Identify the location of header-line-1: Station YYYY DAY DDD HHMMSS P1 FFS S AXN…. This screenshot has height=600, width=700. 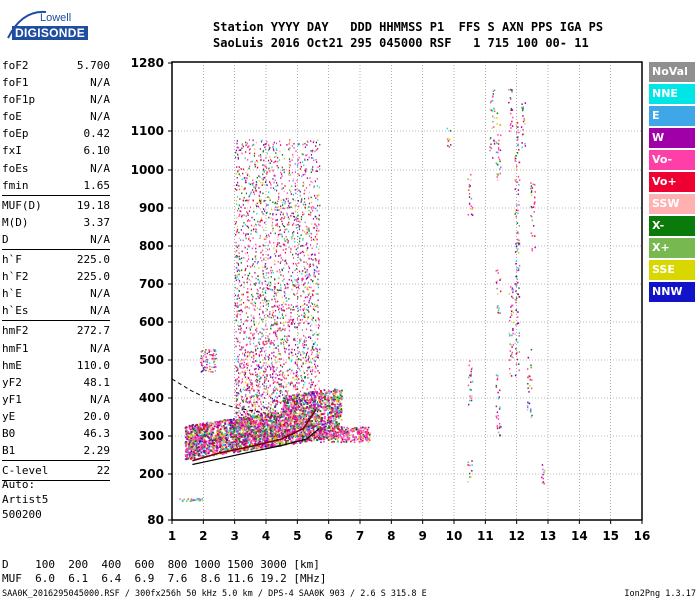
(408, 27).